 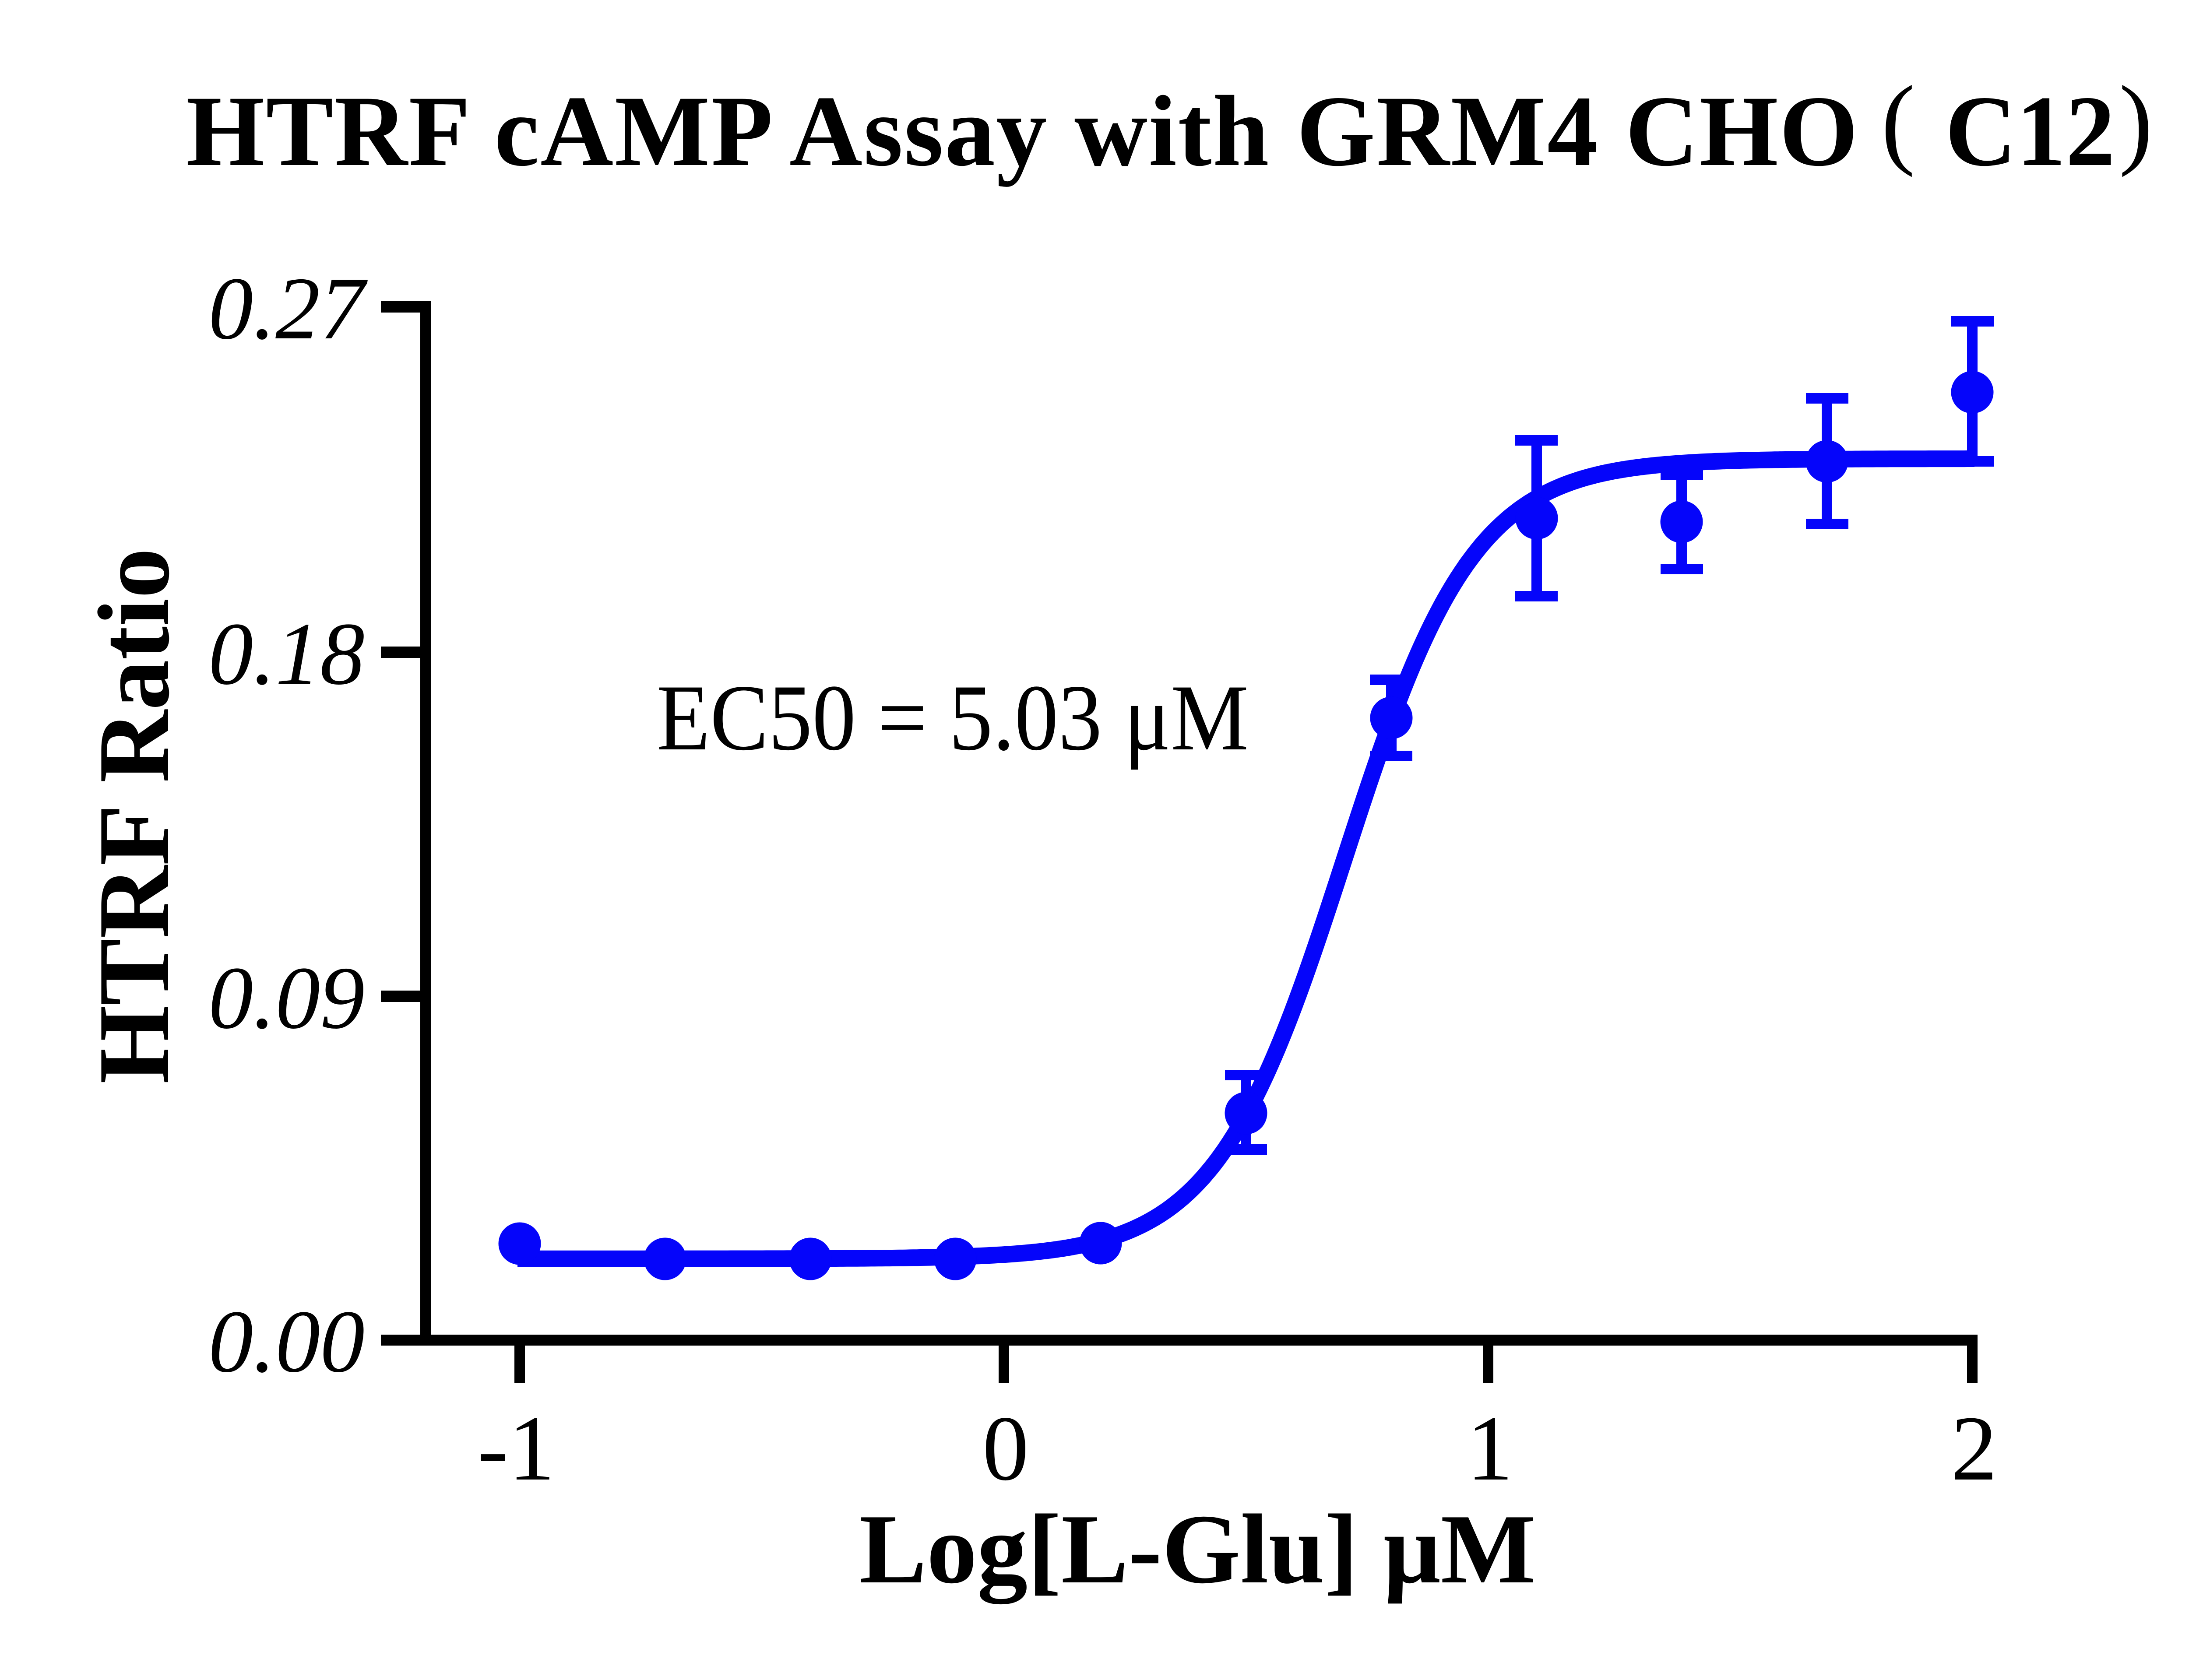 I want to click on svg-text: C12, so click(x=2030, y=131).